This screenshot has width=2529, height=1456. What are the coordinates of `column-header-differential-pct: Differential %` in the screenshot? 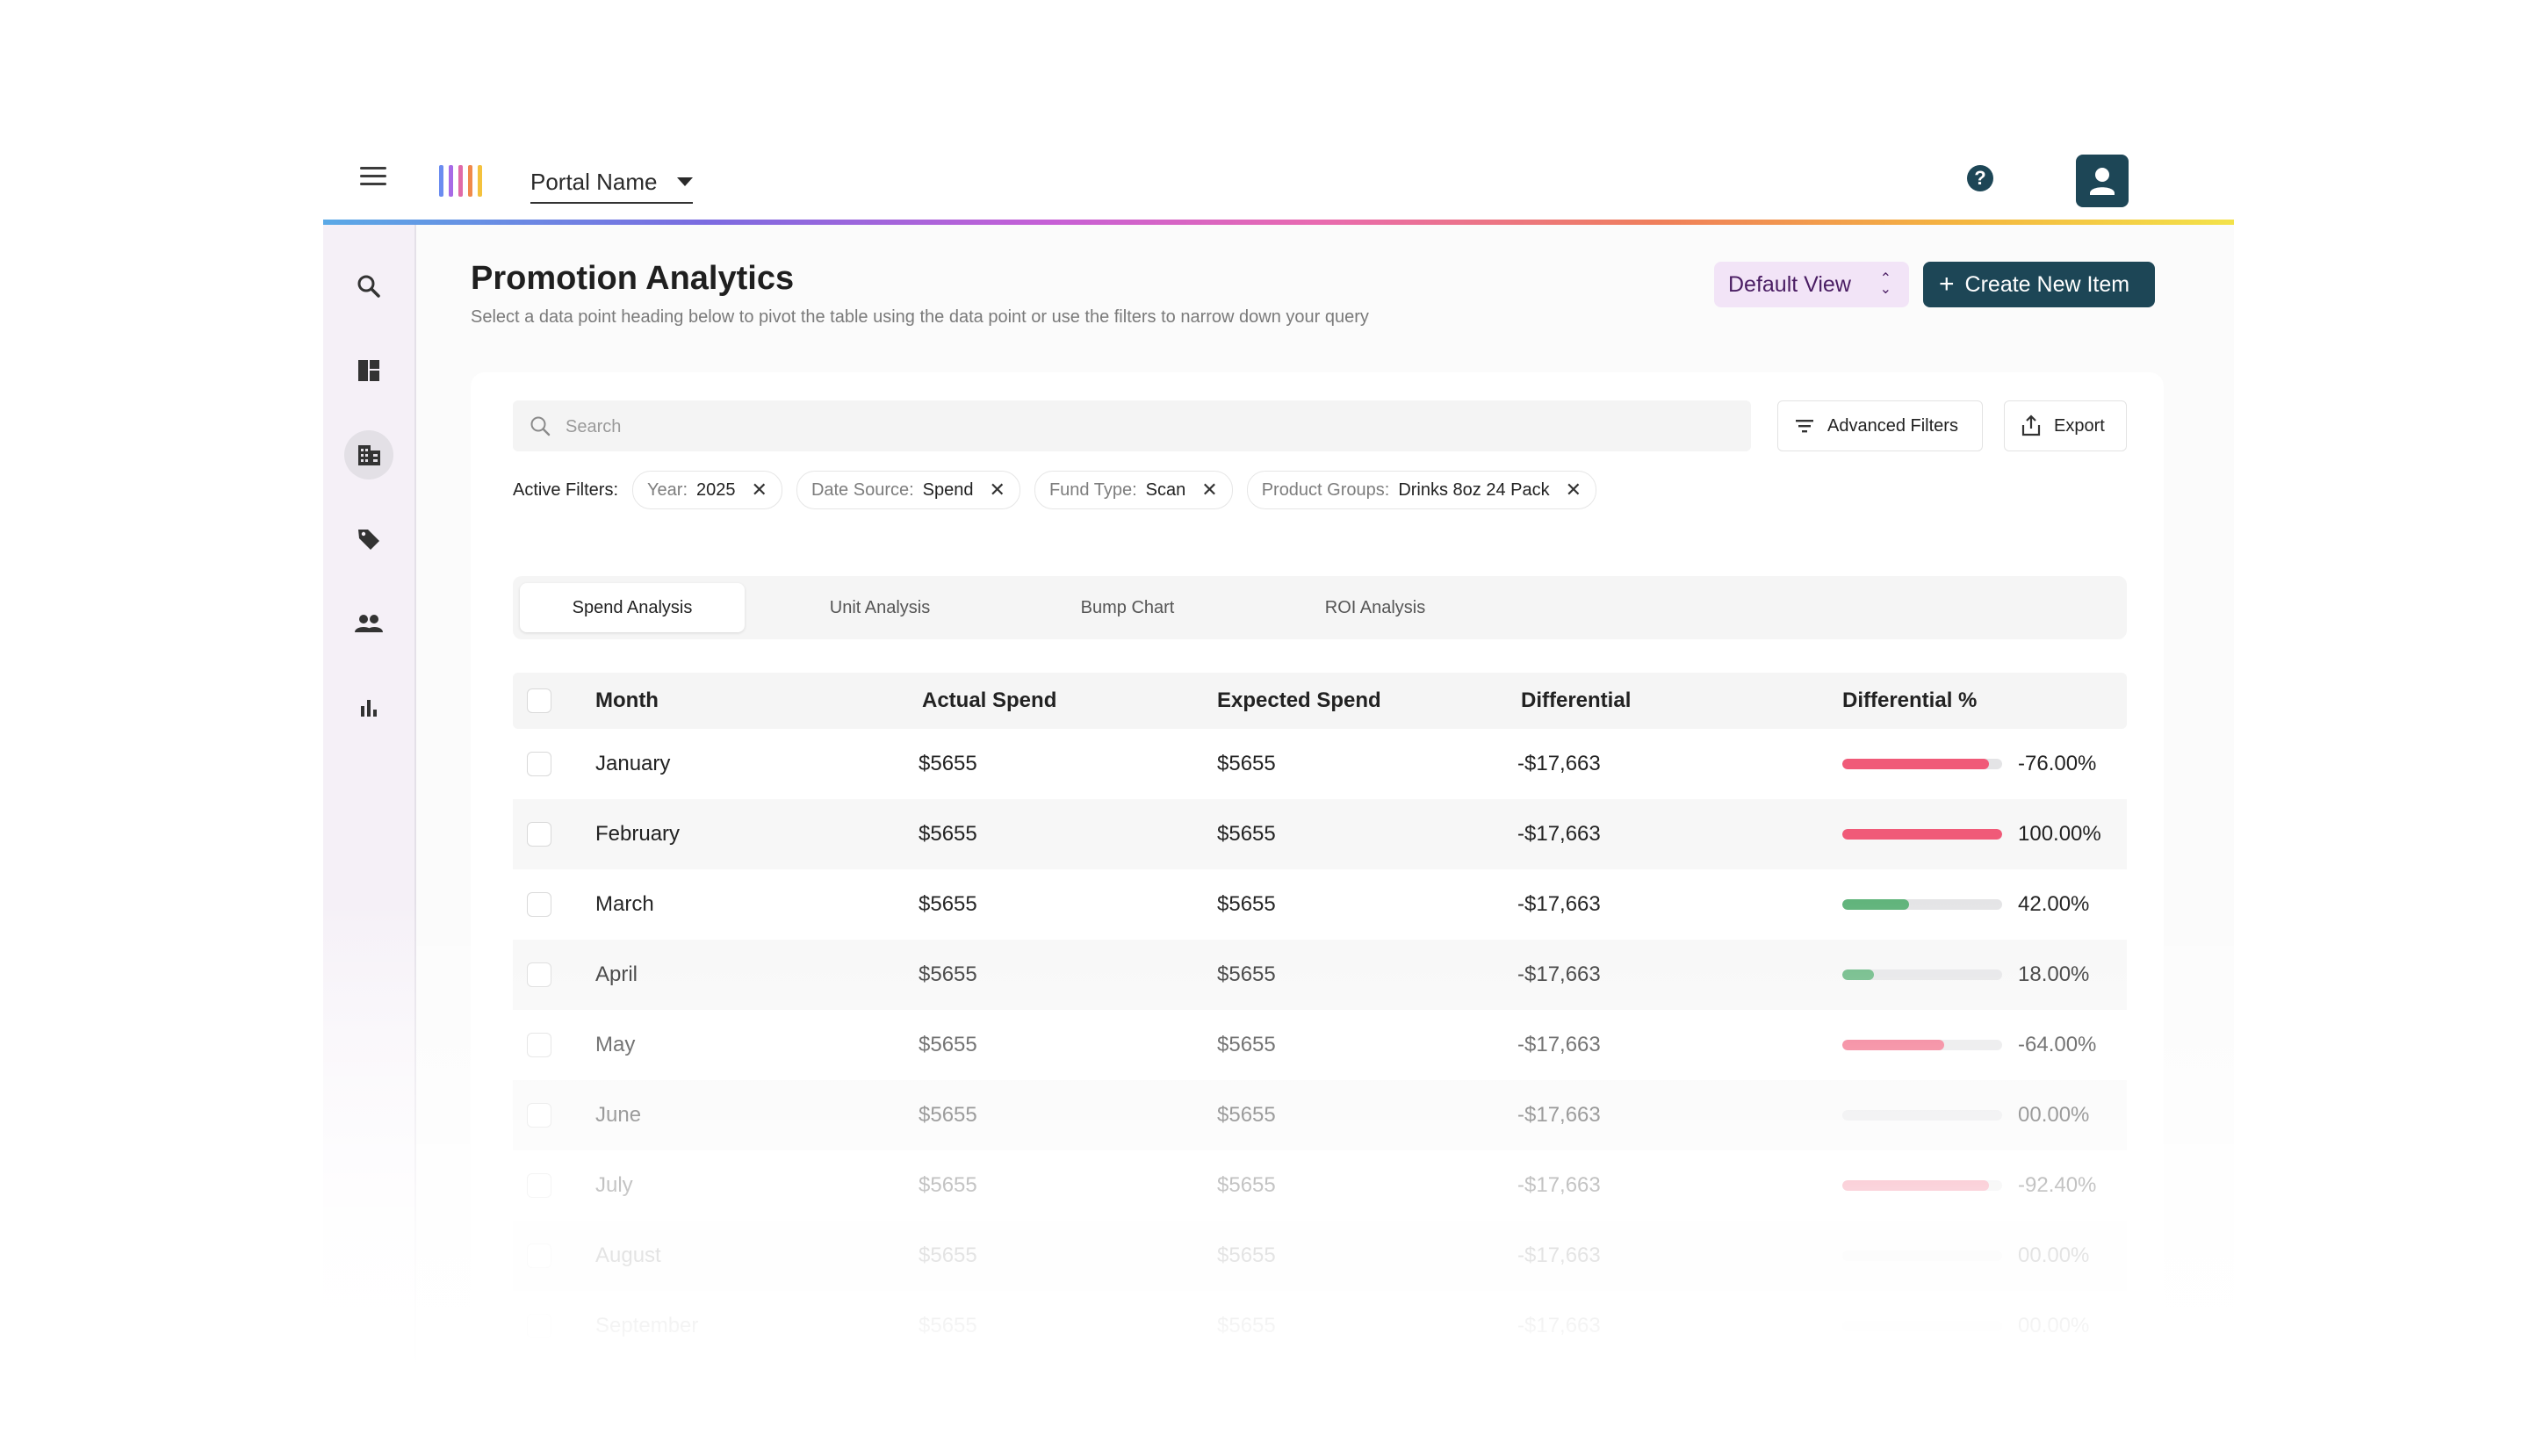 It's located at (1910, 700).